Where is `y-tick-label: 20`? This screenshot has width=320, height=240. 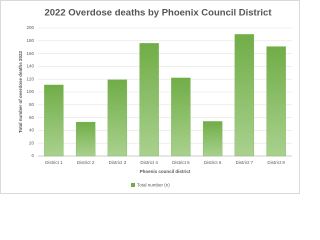
y-tick-label: 20 is located at coordinates (32, 142).